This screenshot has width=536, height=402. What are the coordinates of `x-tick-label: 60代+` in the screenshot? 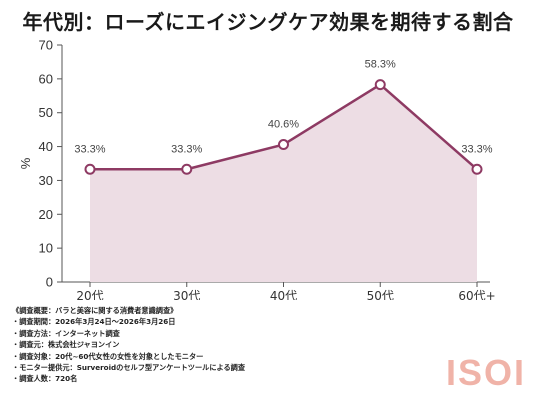 It's located at (476, 294).